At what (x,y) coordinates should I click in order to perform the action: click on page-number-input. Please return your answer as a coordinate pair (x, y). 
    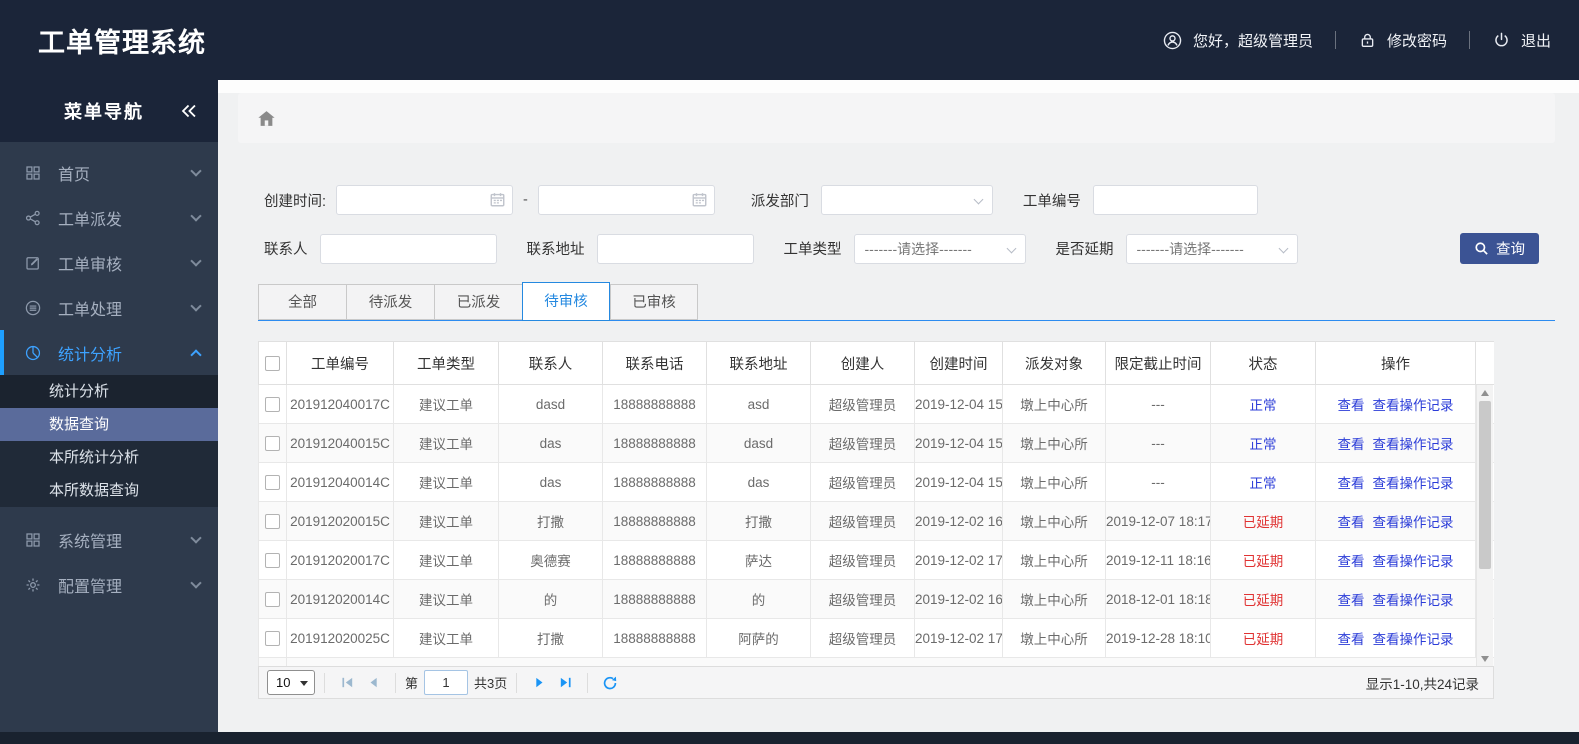
    Looking at the image, I should click on (446, 682).